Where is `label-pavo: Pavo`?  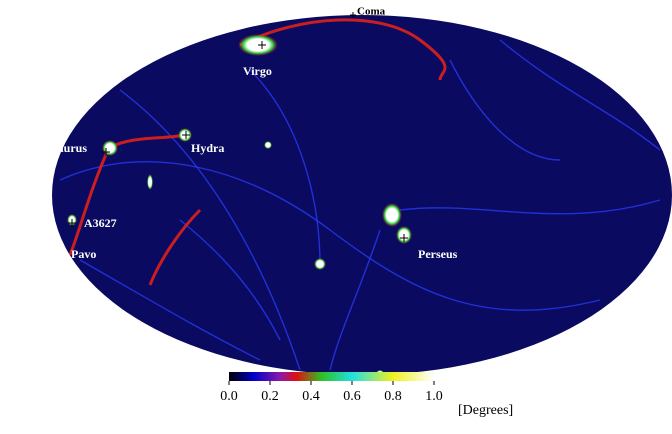
label-pavo: Pavo is located at coordinates (83, 254).